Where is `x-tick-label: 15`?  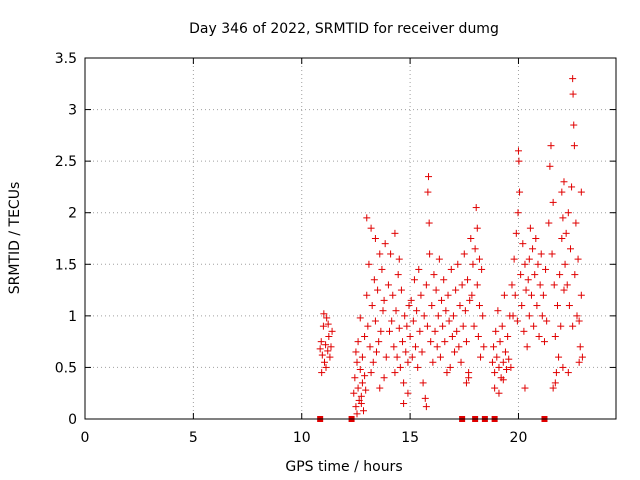
x-tick-label: 15 is located at coordinates (410, 438).